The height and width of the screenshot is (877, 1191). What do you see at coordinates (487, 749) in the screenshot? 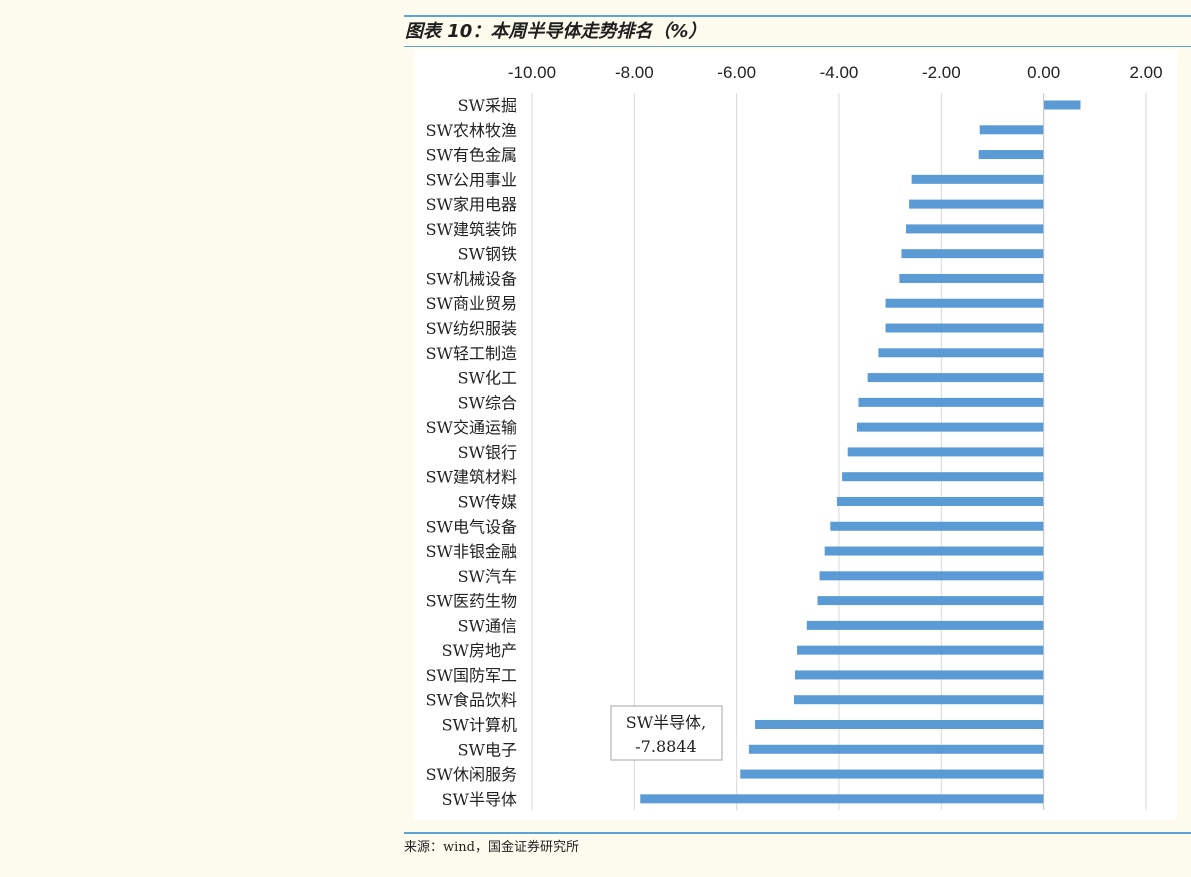
I see `category-label: SW电子` at bounding box center [487, 749].